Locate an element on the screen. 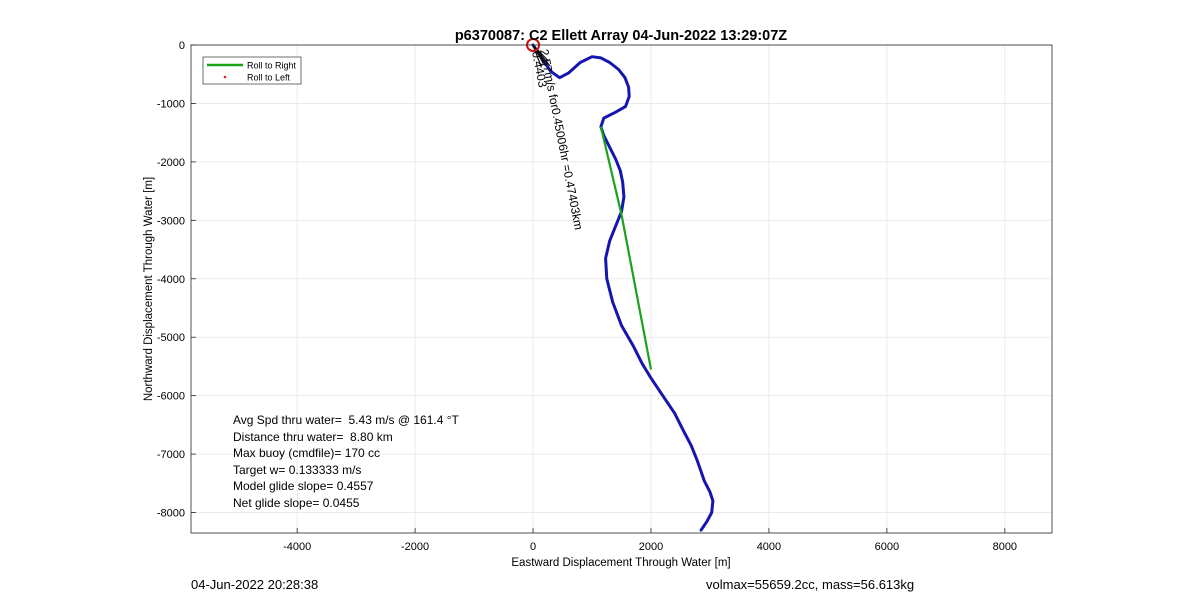 The image size is (1200, 601). stat-max-buoy: Max buoy (cmdfile)= 170 cc is located at coordinates (306, 453).